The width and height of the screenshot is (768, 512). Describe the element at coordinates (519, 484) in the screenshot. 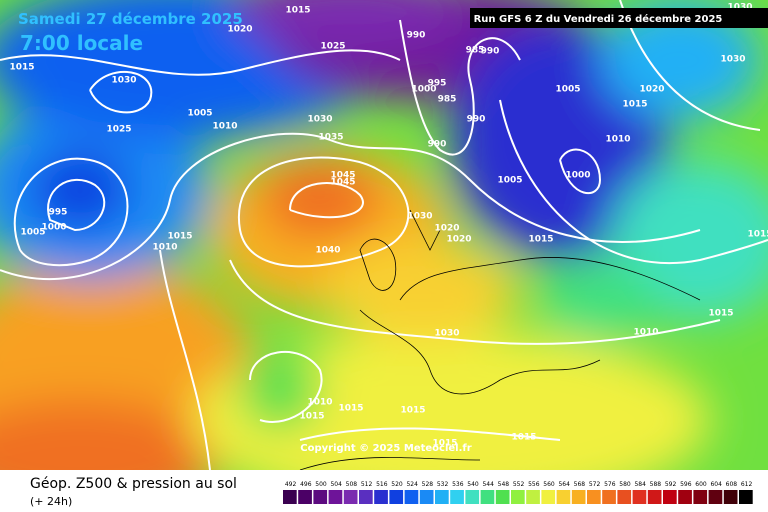

I see `colorbar-label: 552` at that location.